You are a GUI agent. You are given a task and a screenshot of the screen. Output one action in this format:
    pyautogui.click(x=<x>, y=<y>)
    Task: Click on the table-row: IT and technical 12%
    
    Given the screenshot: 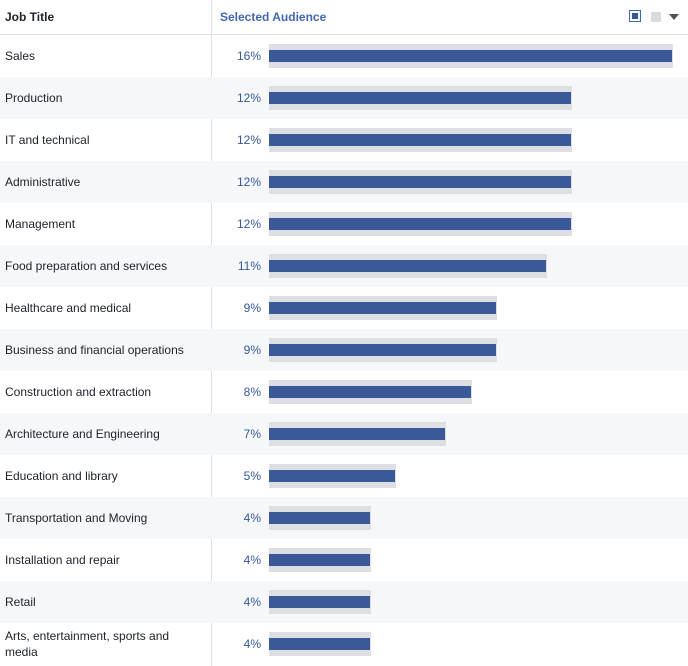 What is the action you would take?
    pyautogui.click(x=344, y=140)
    